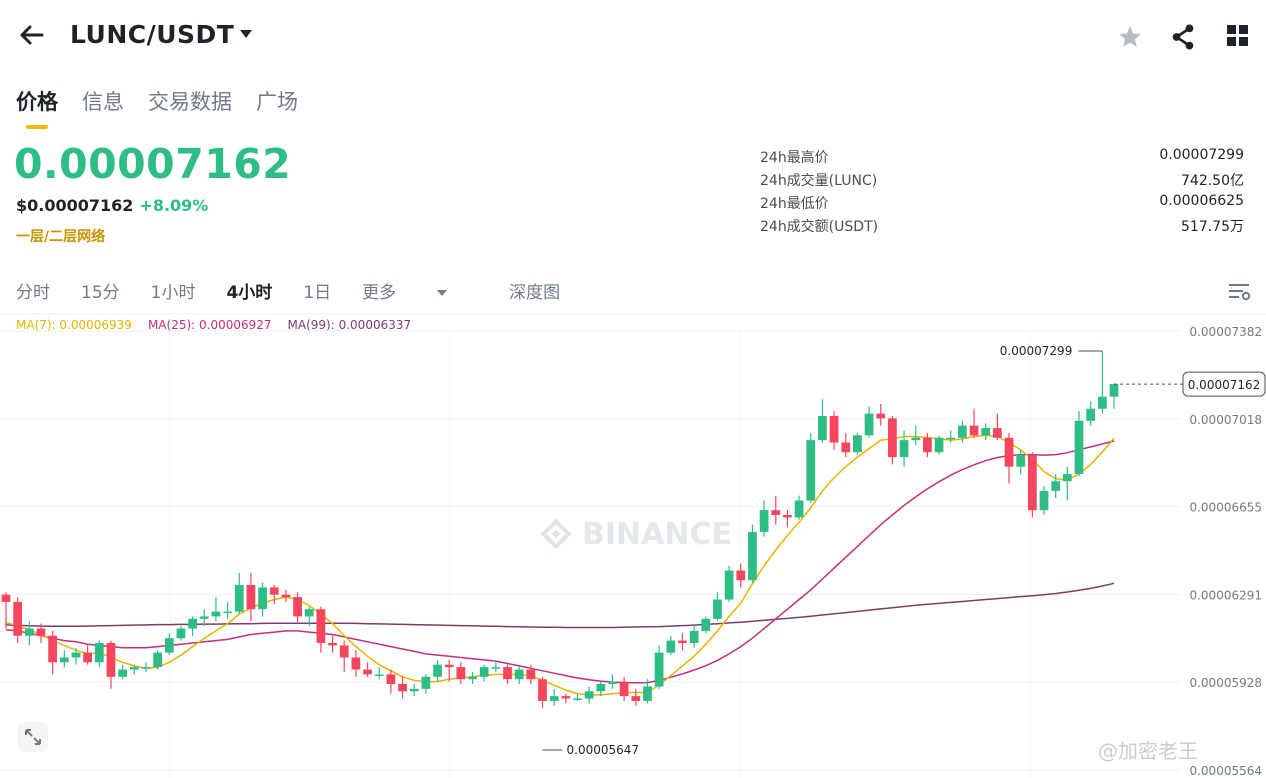 The height and width of the screenshot is (778, 1266). I want to click on interval-4h: 4小时, so click(249, 293).